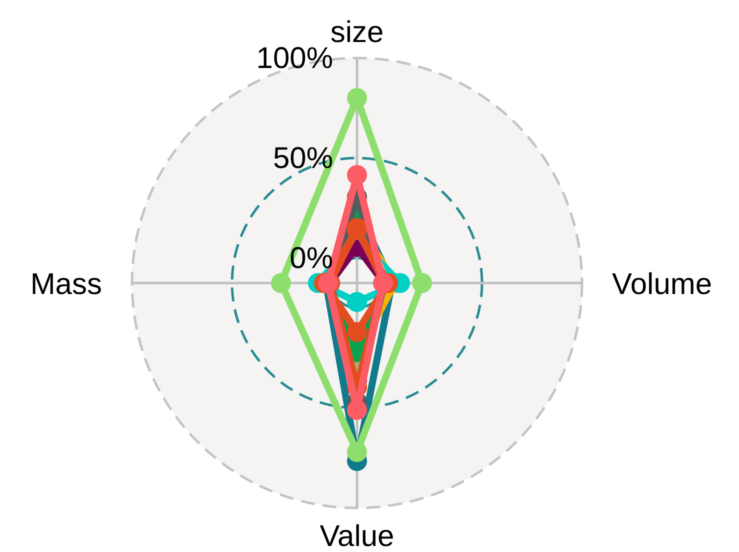  What do you see at coordinates (357, 536) in the screenshot?
I see `spoke-label: Value` at bounding box center [357, 536].